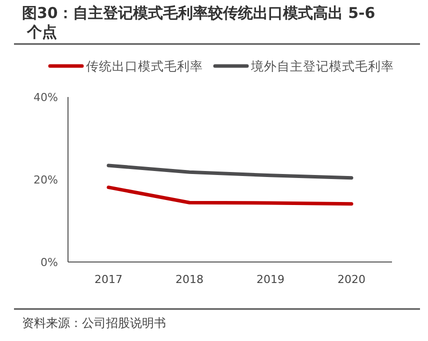 The image size is (428, 341). I want to click on x-tick-label: 2017, so click(108, 279).